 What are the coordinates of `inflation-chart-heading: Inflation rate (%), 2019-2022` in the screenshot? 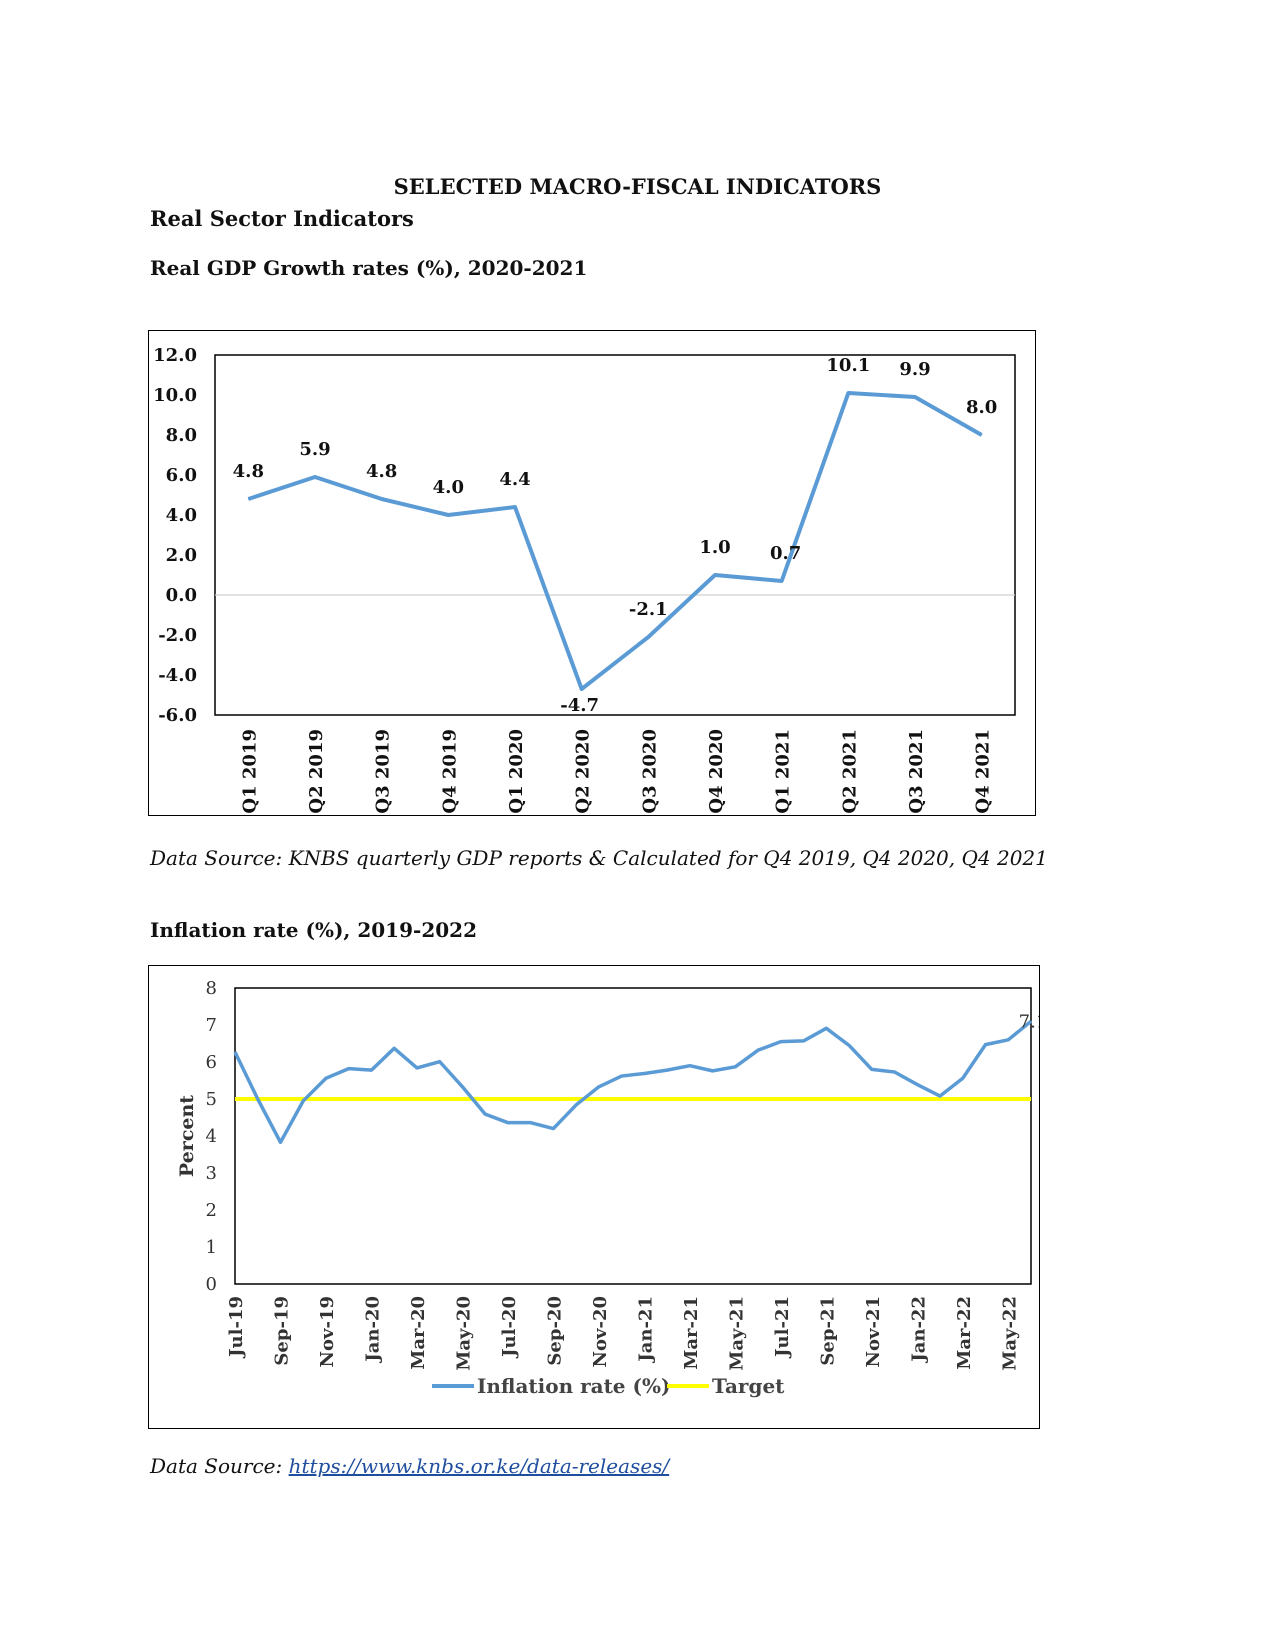 It's located at (313, 930).